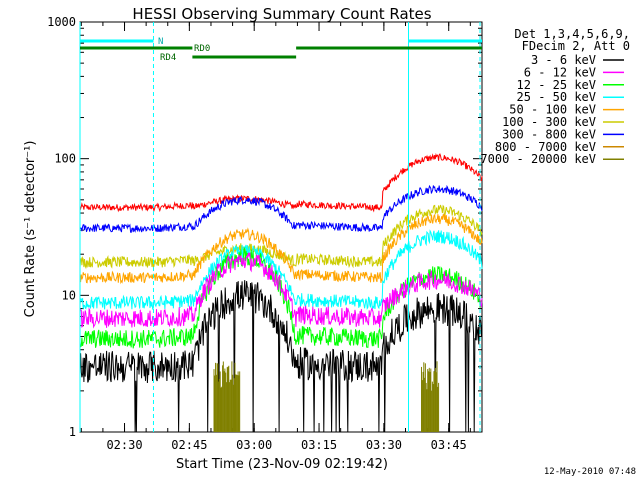  I want to click on legend-label: 25 - 50 keV, so click(556, 97).